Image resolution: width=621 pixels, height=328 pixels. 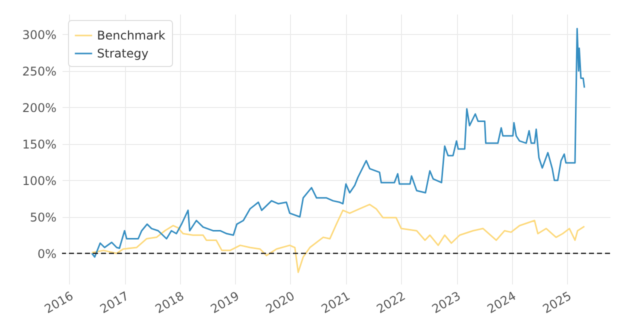 I want to click on y-tick-label: 100%, so click(x=39, y=181).